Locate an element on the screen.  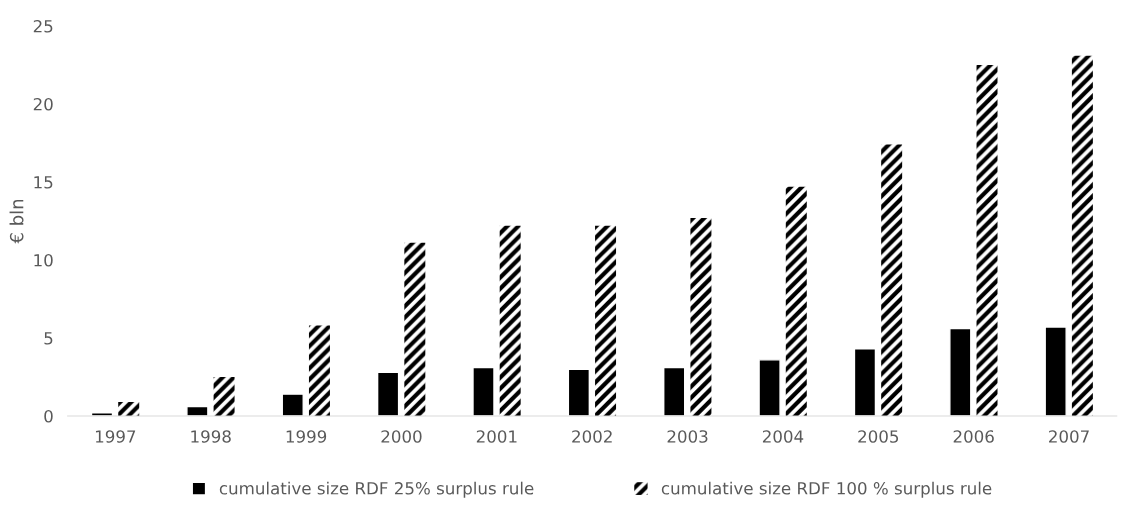
x-tick-label: 1999 is located at coordinates (306, 436).